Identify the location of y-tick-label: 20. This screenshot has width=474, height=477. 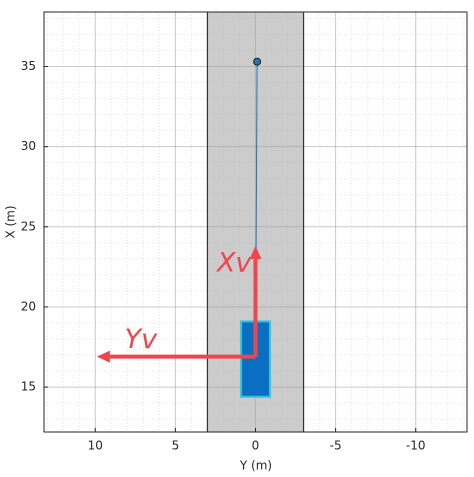
(28, 306).